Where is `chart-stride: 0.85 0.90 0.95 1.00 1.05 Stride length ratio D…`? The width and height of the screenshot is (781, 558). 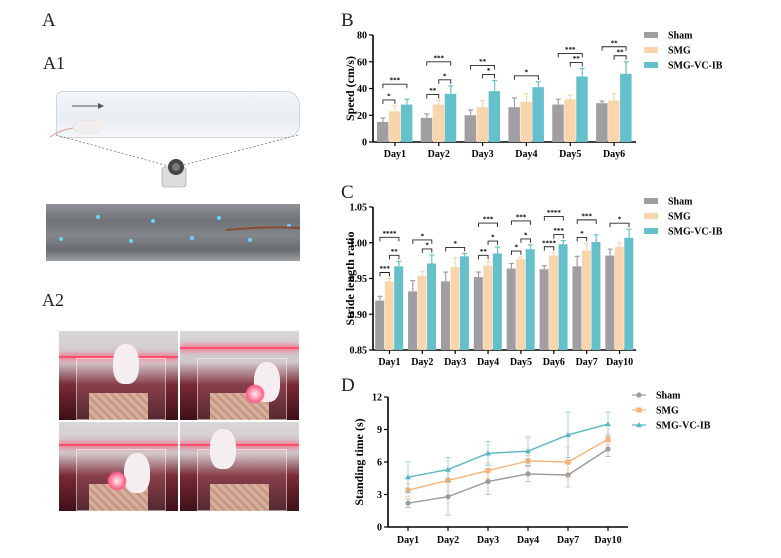
chart-stride: 0.85 0.90 0.95 1.00 1.05 Stride length ratio D… is located at coordinates (533, 283).